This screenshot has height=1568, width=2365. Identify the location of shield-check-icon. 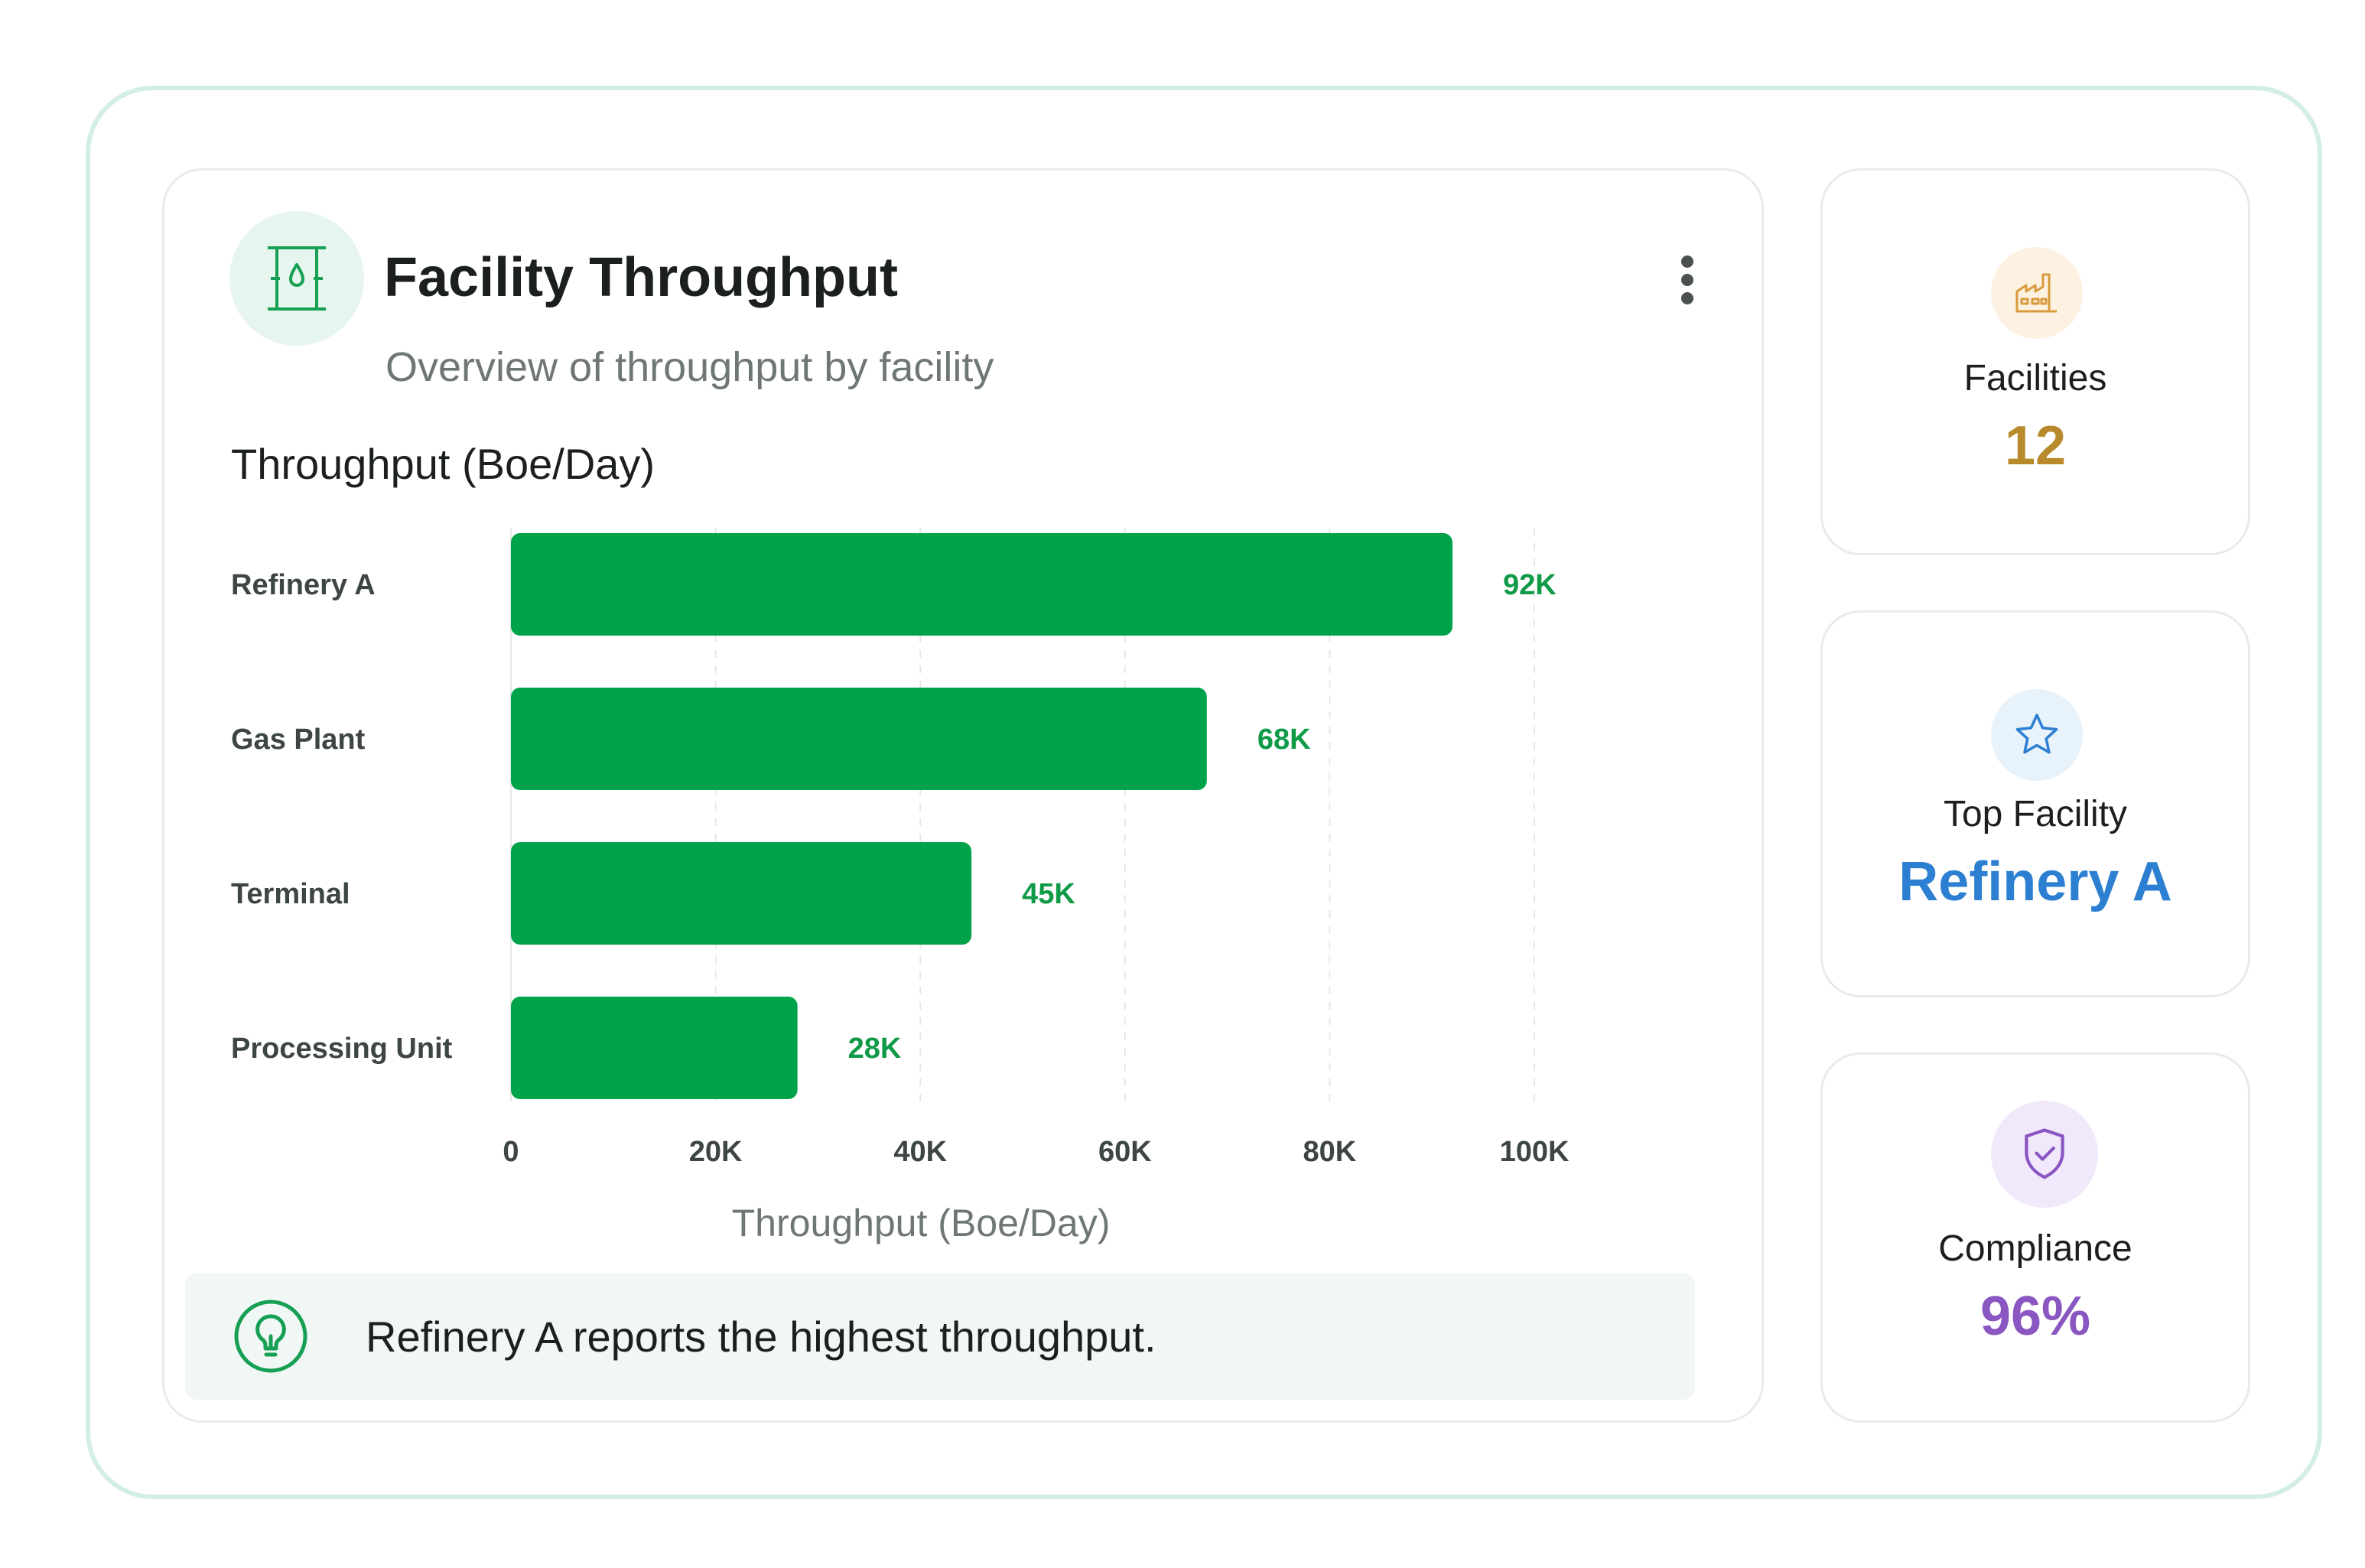
(2044, 1153).